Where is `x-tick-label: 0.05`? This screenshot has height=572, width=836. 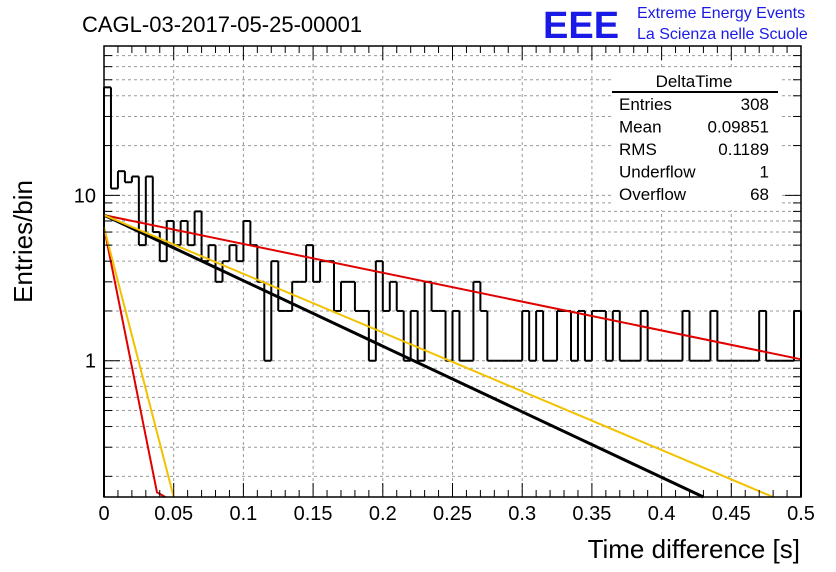
x-tick-label: 0.05 is located at coordinates (173, 514).